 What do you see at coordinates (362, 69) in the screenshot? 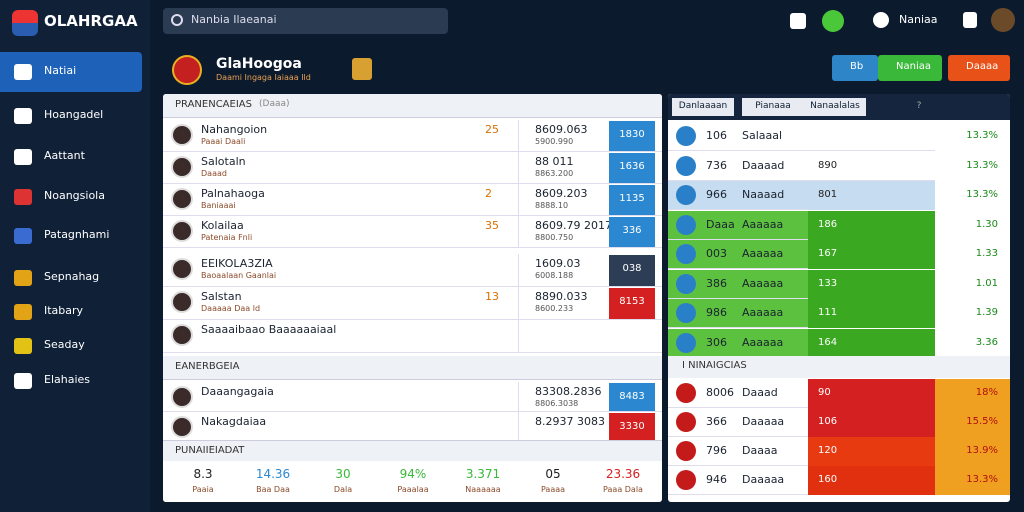
I see `badge` at bounding box center [362, 69].